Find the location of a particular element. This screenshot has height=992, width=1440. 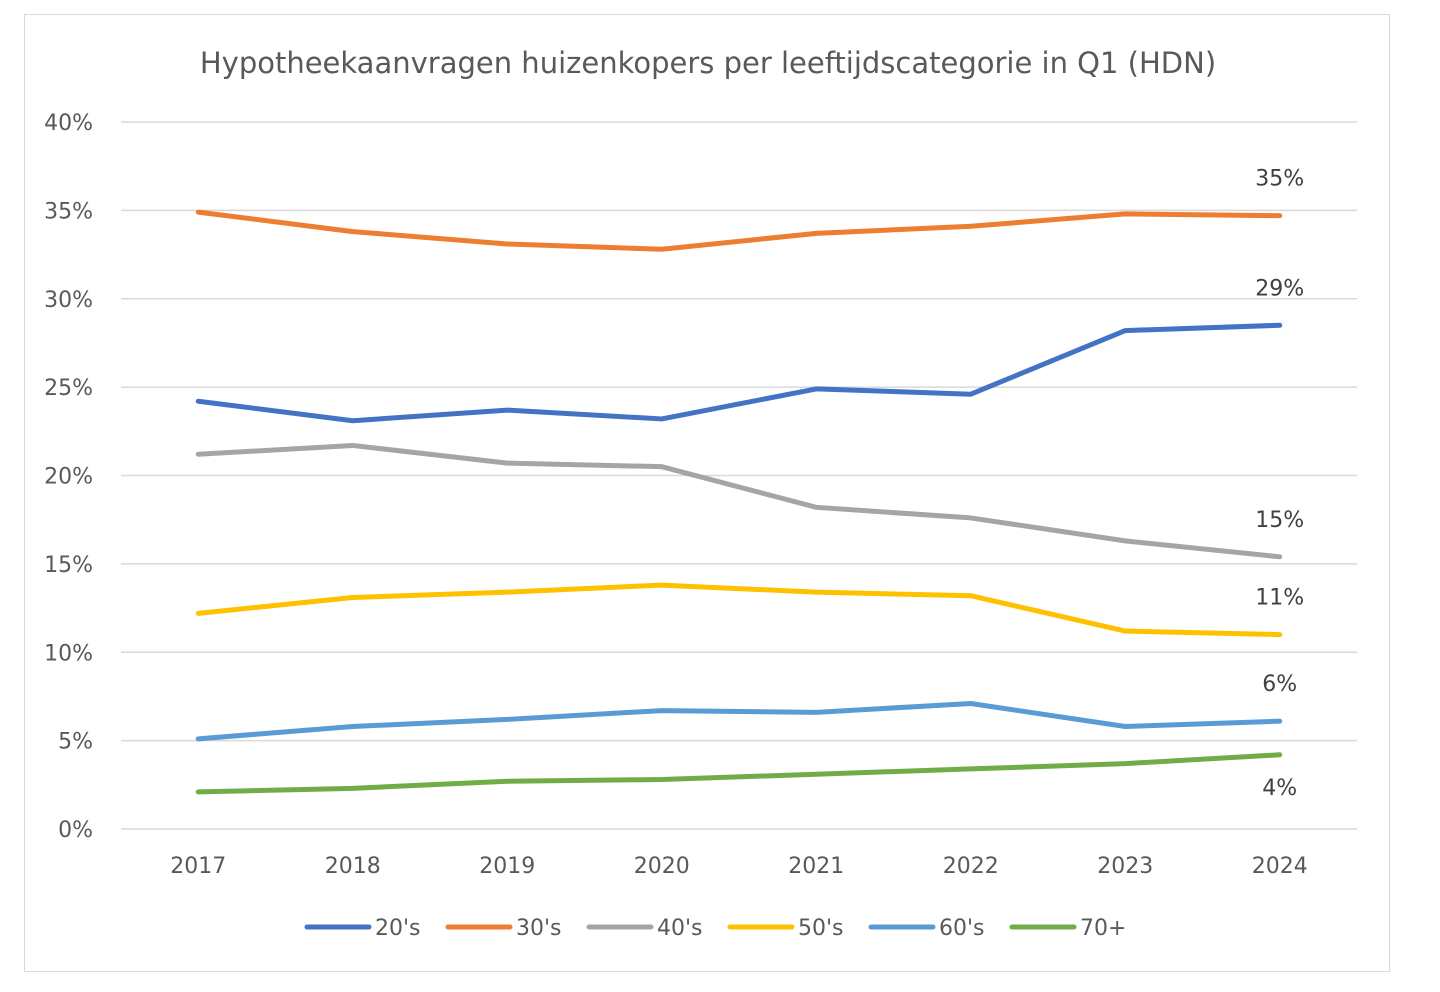

y-axis-ticks: 0% 5% 10% 15% 20% 25% 30% 35% 40% is located at coordinates (68, 477).